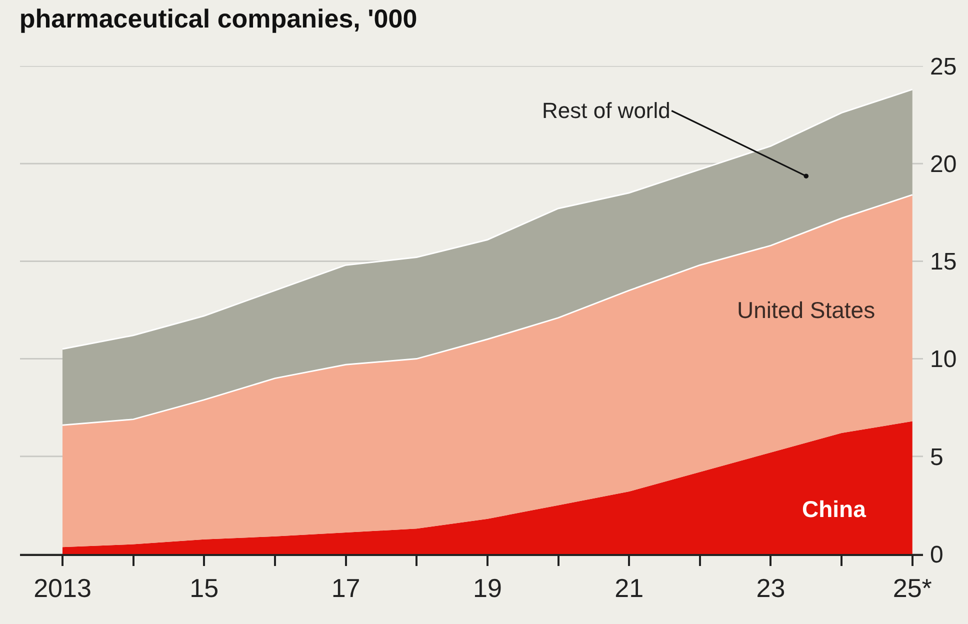 The image size is (968, 624). I want to click on y-tick-label: 25, so click(943, 66).